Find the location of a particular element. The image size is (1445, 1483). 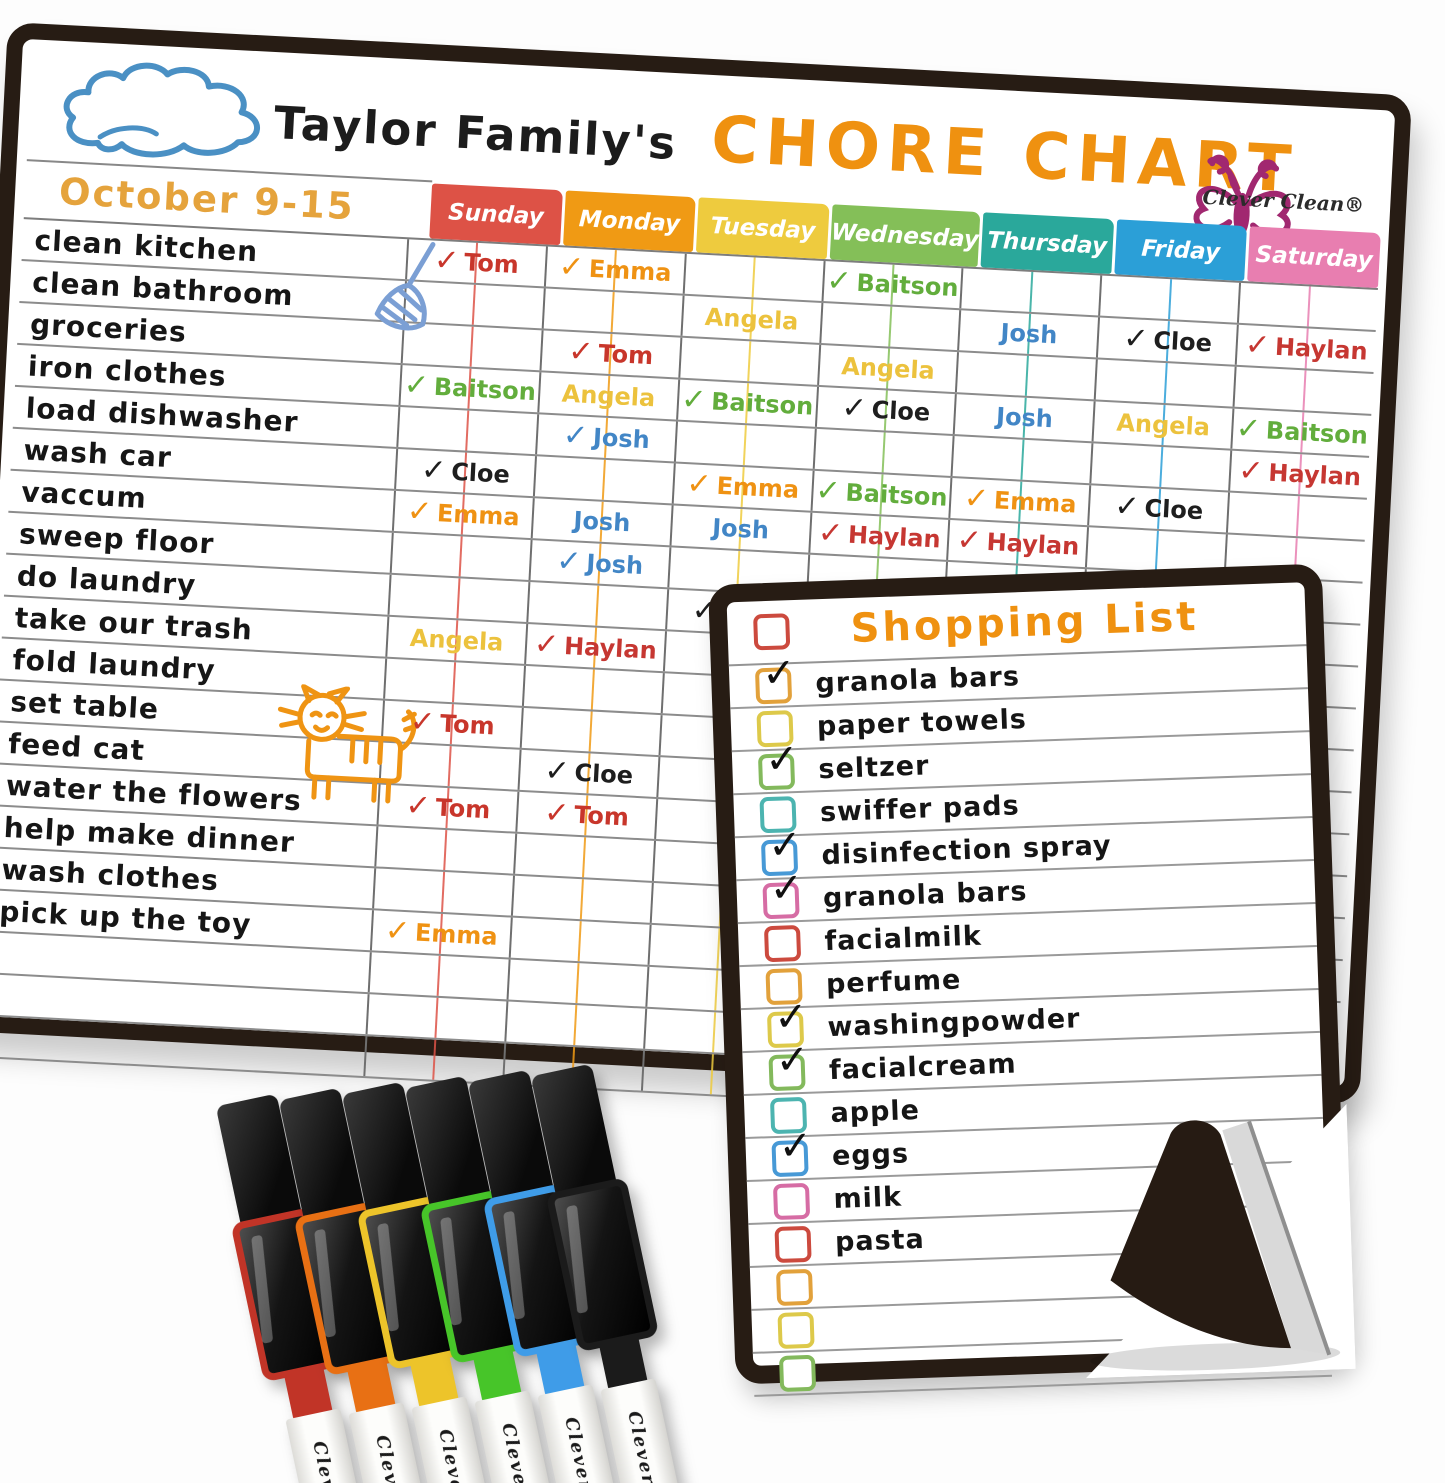

assignee-name: Baitson is located at coordinates (907, 285).